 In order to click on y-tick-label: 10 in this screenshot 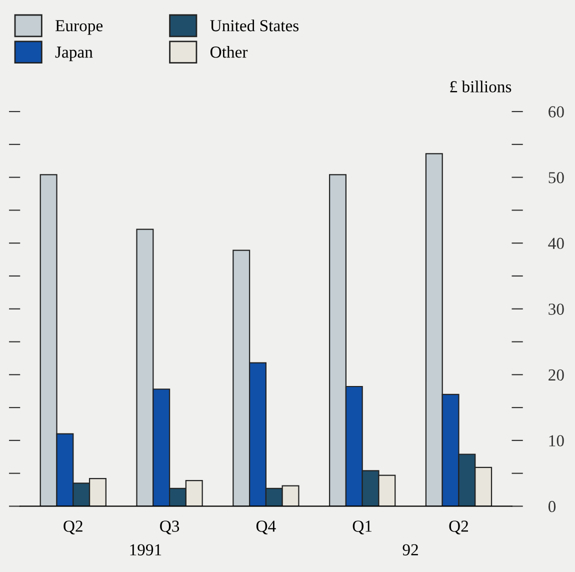, I will do `click(556, 440)`.